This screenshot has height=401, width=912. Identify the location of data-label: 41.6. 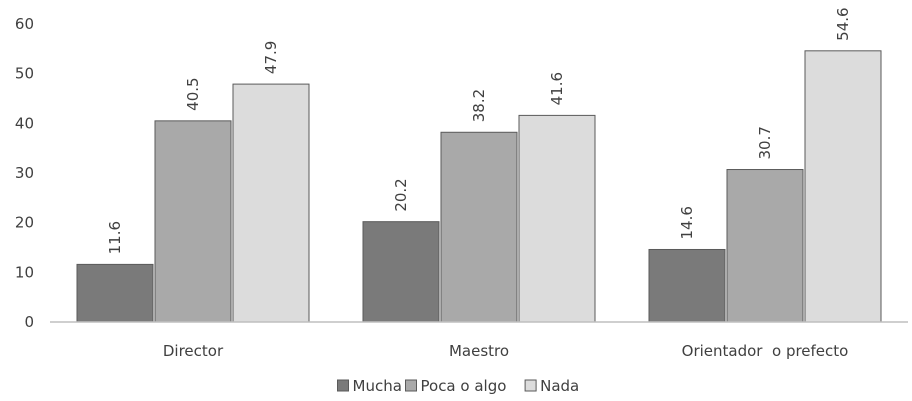
(557, 88).